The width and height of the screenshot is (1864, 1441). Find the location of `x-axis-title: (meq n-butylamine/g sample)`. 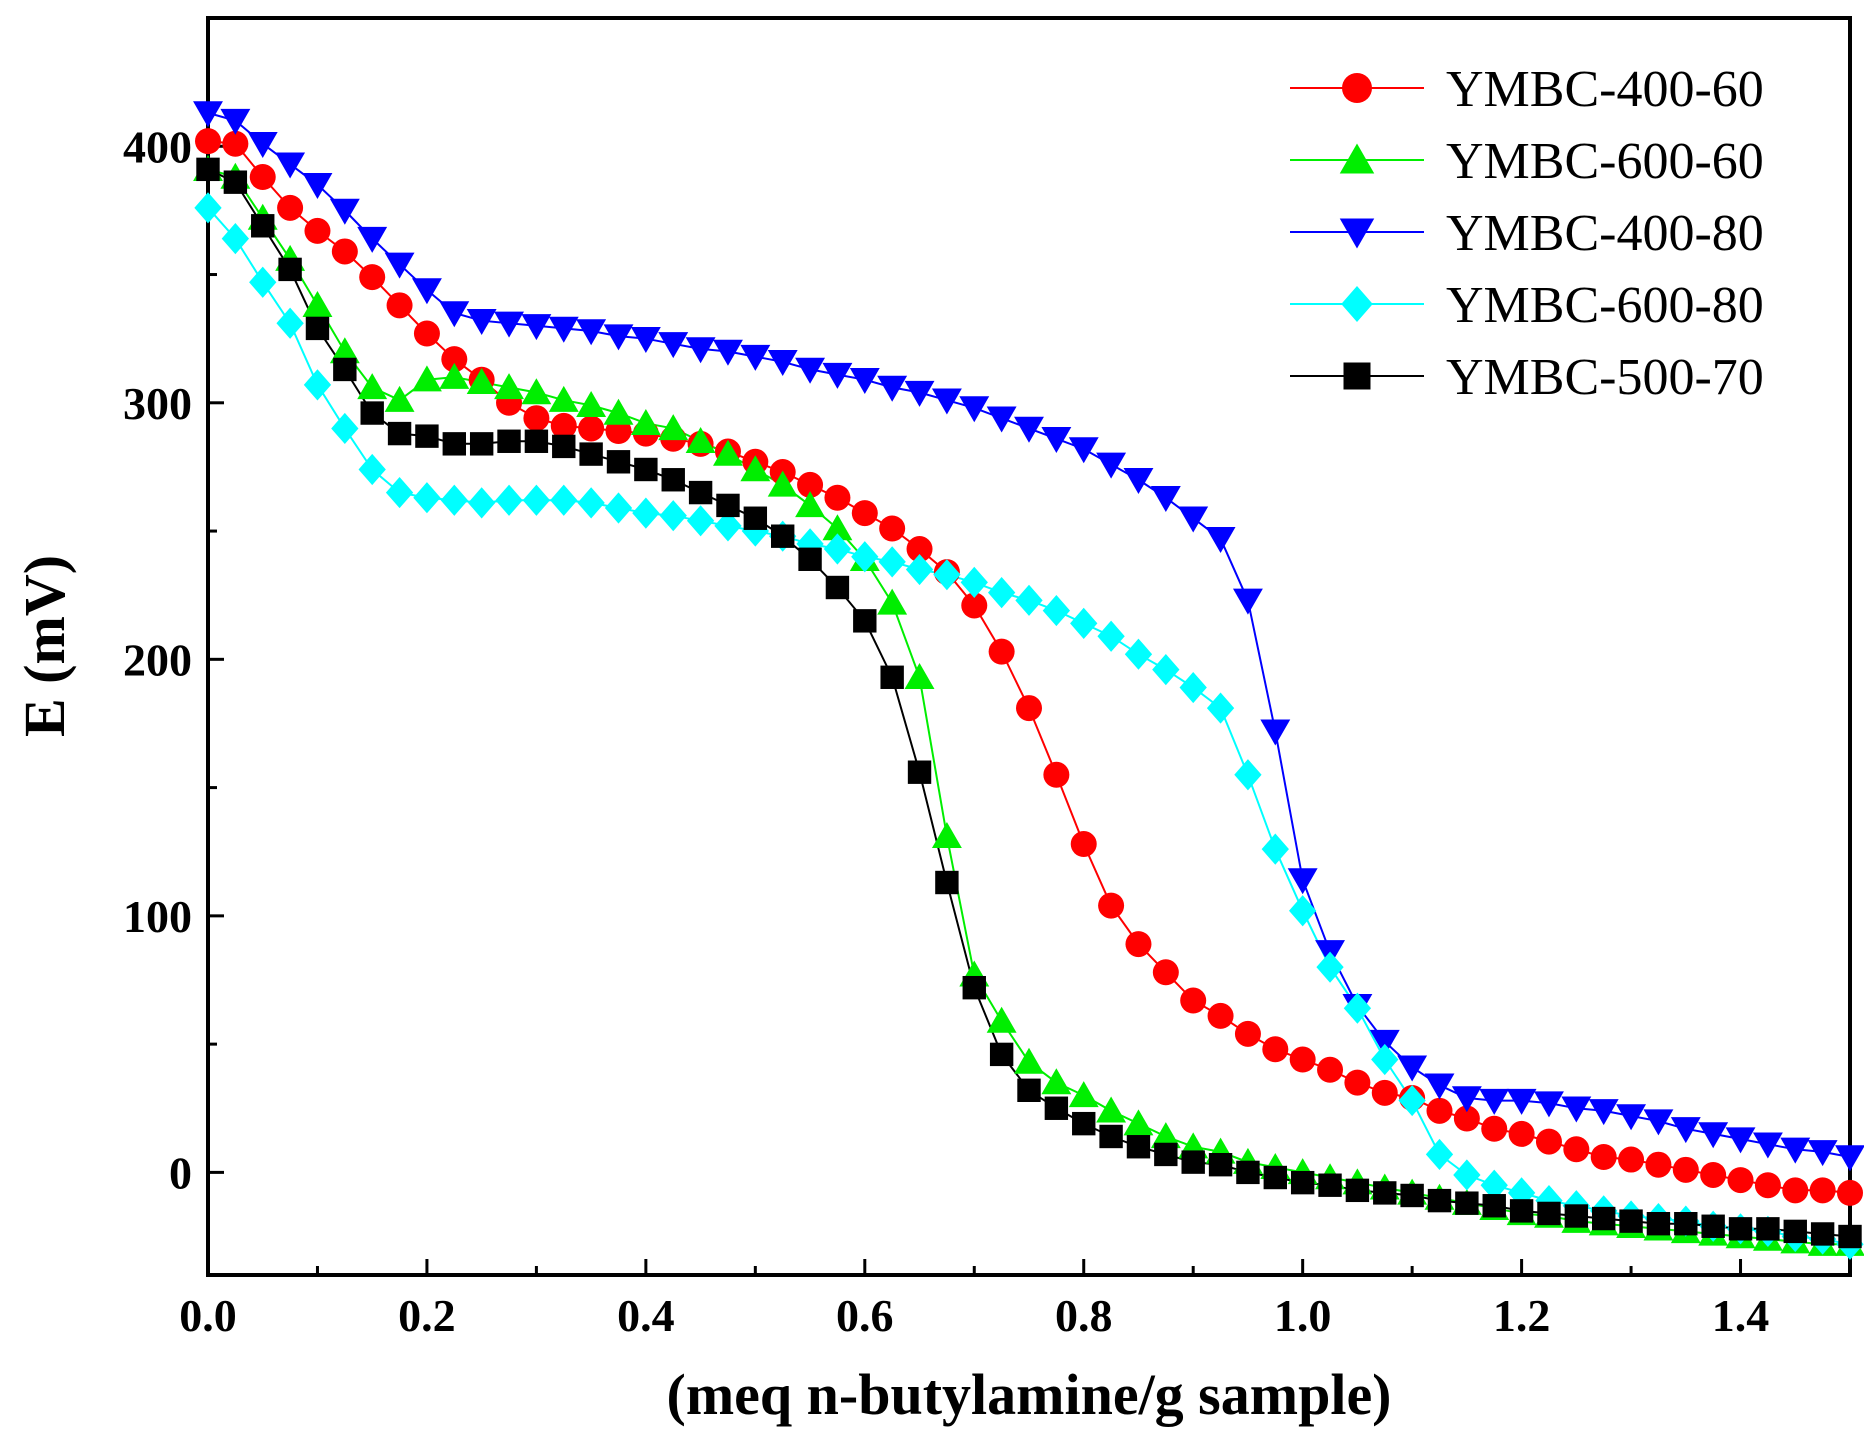

x-axis-title: (meq n-butylamine/g sample) is located at coordinates (1029, 1394).